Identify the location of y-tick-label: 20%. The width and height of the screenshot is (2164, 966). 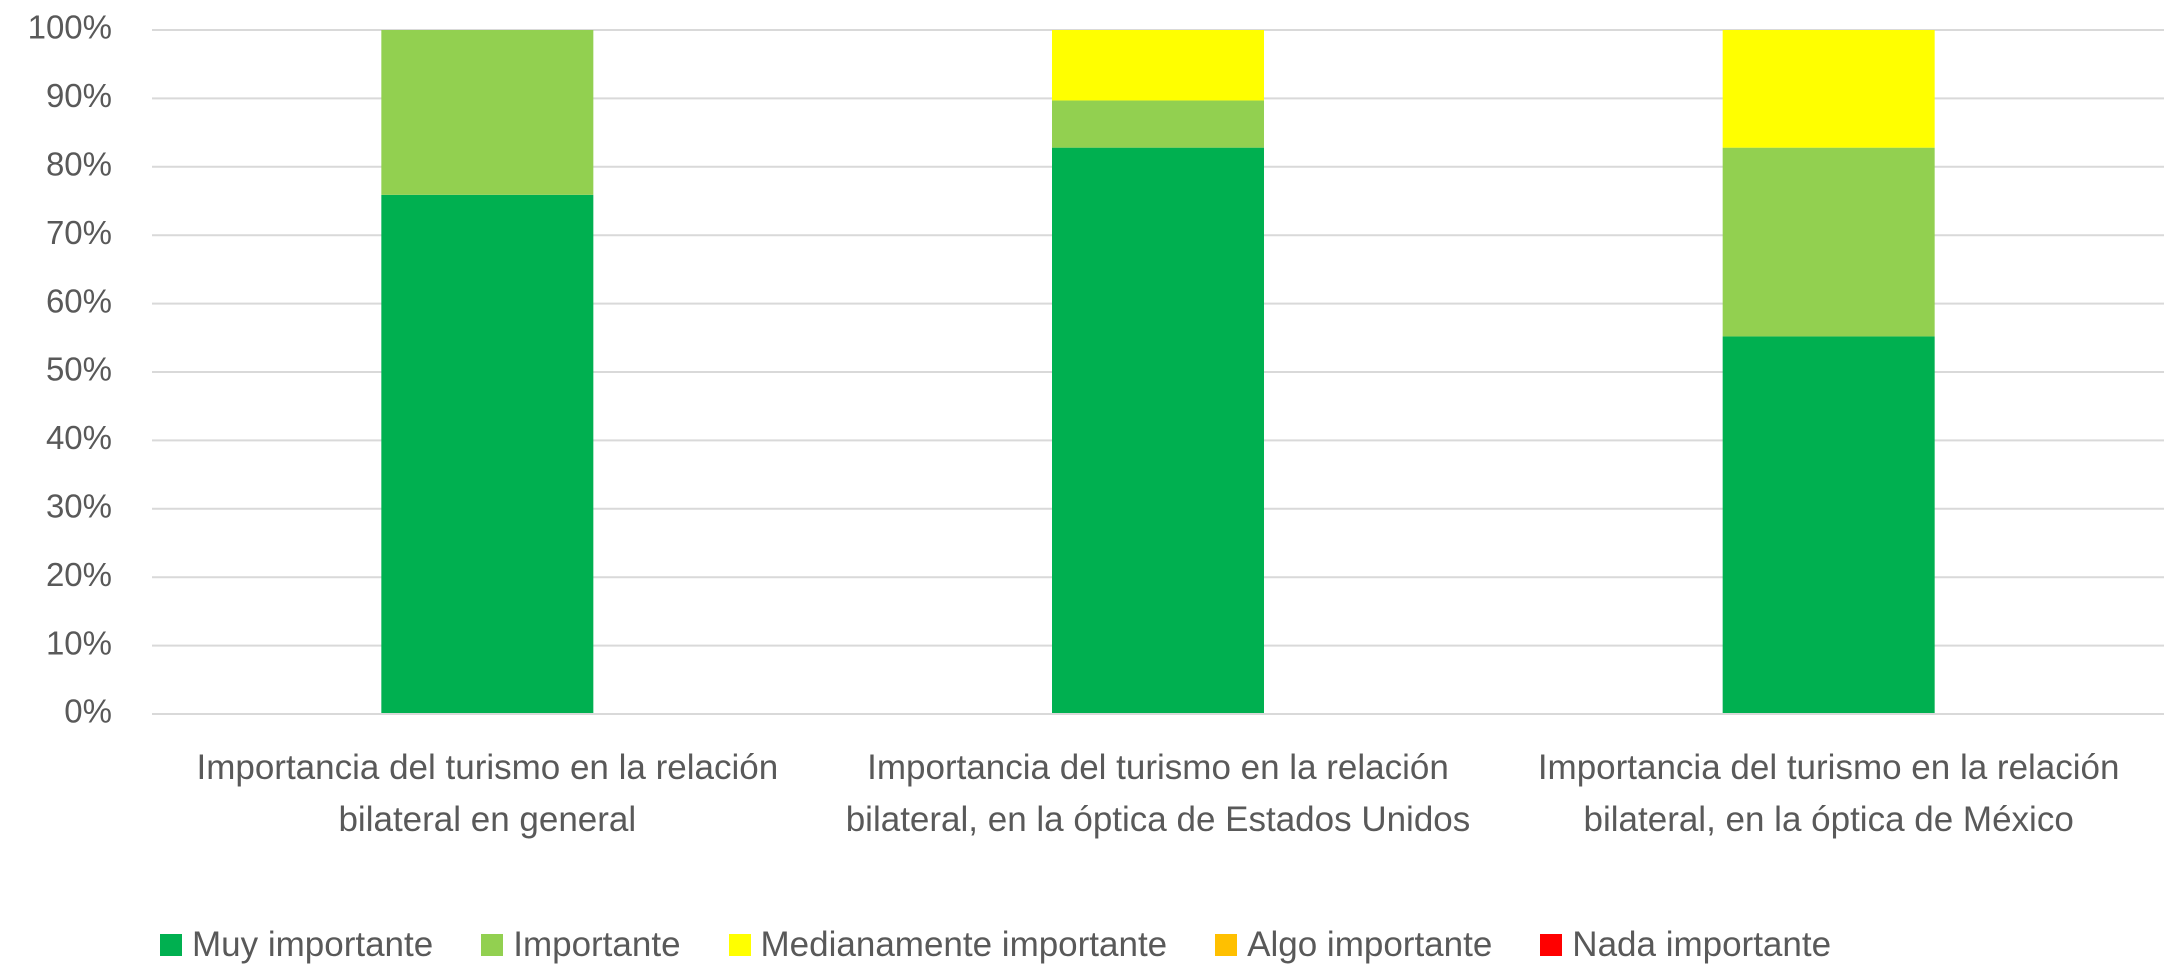
(79, 574).